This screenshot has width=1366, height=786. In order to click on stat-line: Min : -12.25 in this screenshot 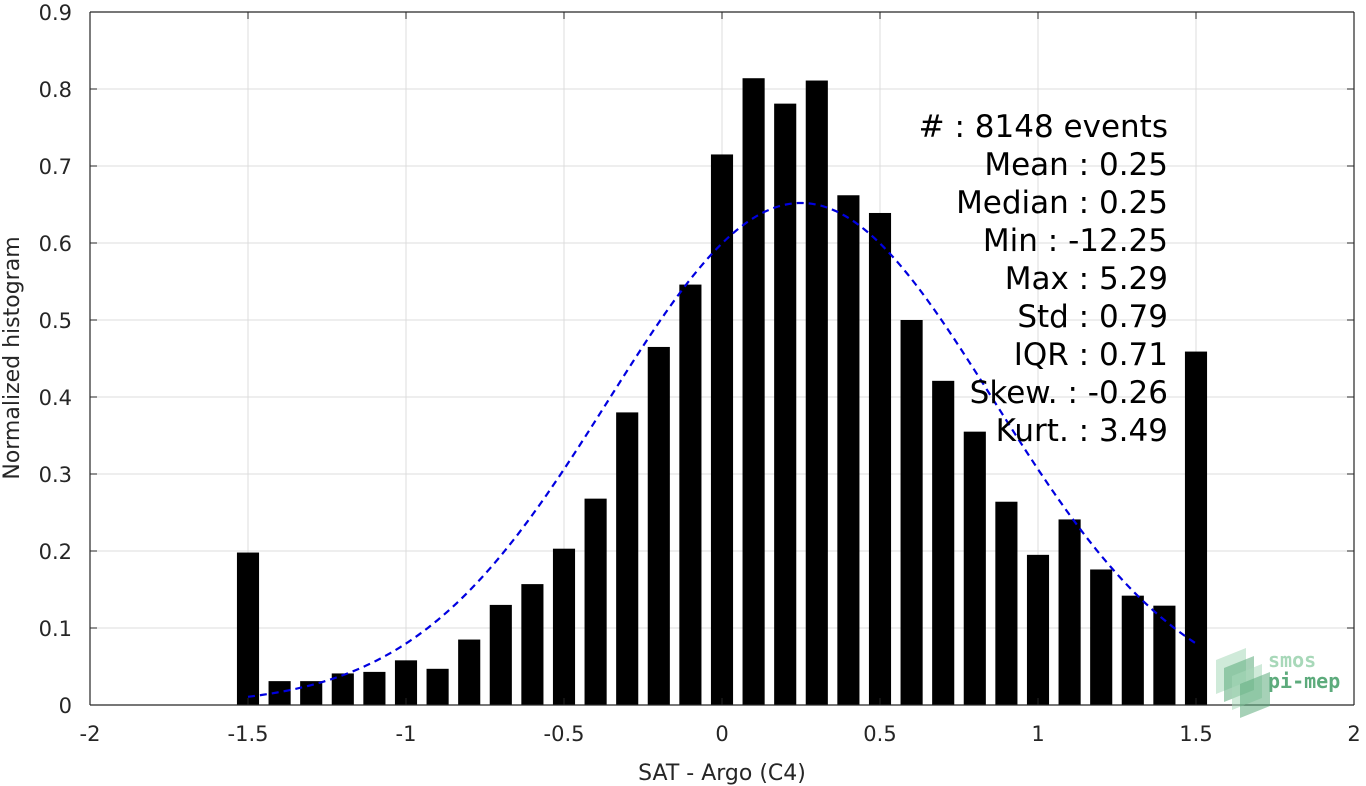, I will do `click(1075, 241)`.